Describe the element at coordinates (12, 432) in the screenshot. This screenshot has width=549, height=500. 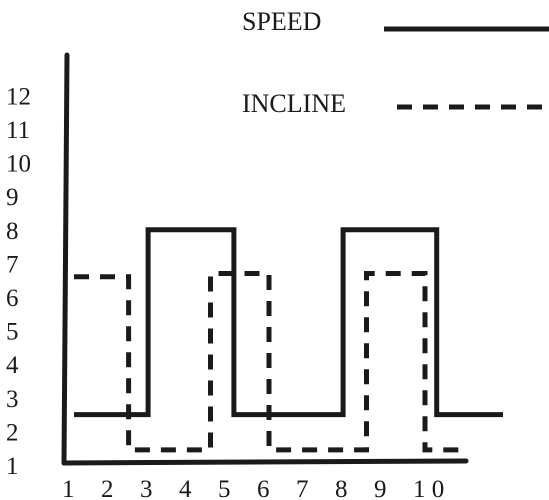
I see `y-tick-label: 2` at that location.